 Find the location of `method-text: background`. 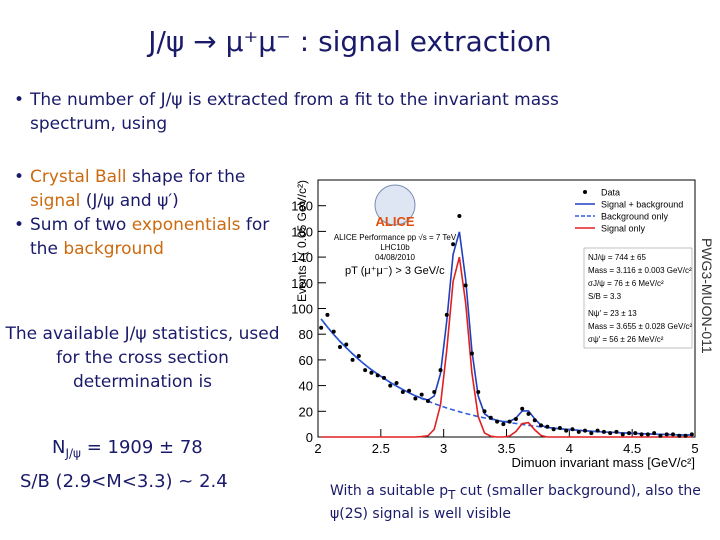

method-text: background is located at coordinates (113, 249).